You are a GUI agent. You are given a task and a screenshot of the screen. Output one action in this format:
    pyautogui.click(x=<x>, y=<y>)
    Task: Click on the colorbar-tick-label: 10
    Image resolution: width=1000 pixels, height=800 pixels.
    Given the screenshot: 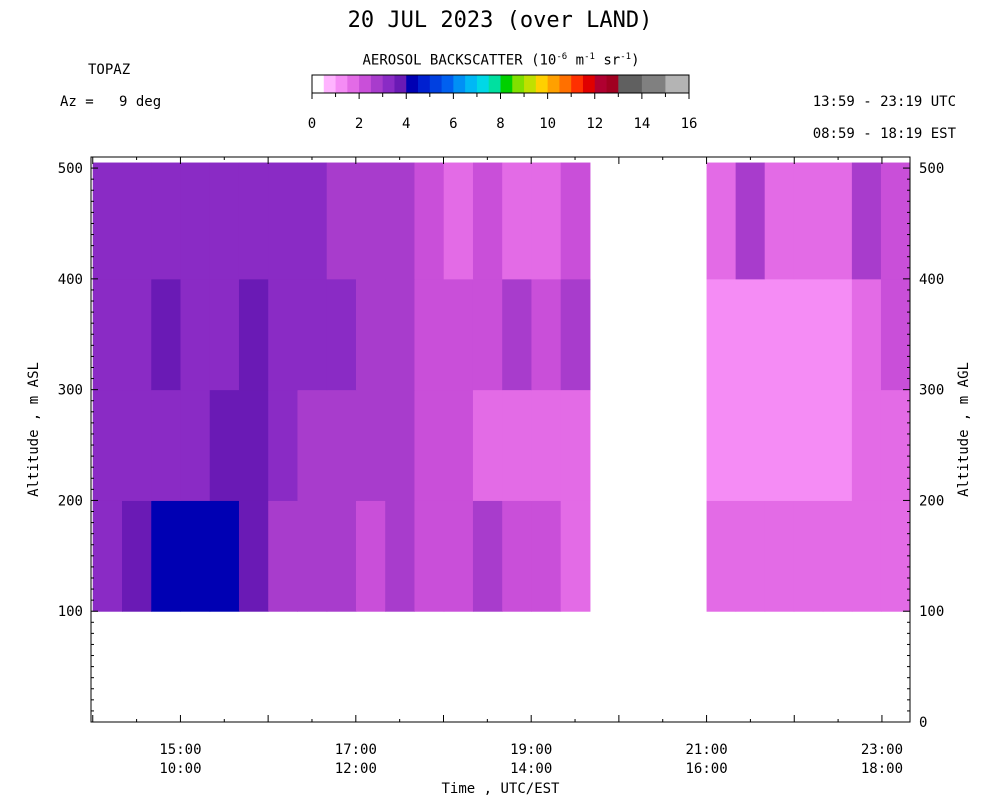 What is the action you would take?
    pyautogui.click(x=547, y=124)
    